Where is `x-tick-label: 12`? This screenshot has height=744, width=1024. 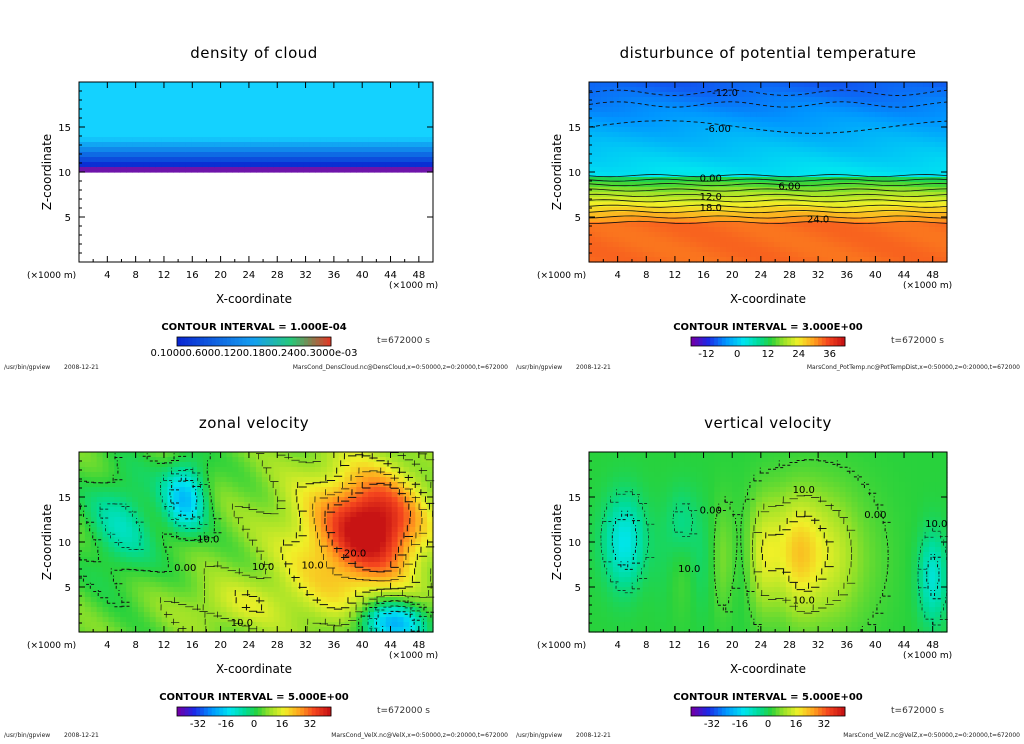 x-tick-label: 12 is located at coordinates (675, 275).